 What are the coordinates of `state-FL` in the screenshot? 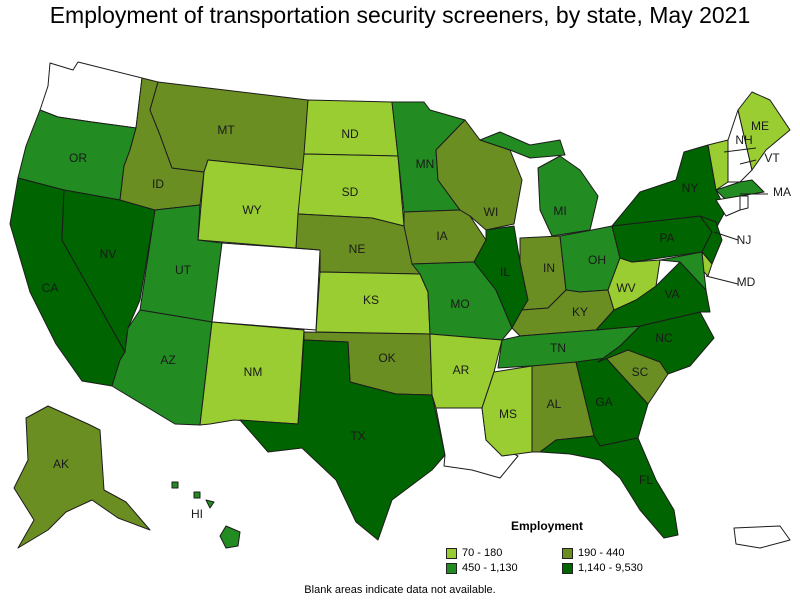 It's located at (609, 487).